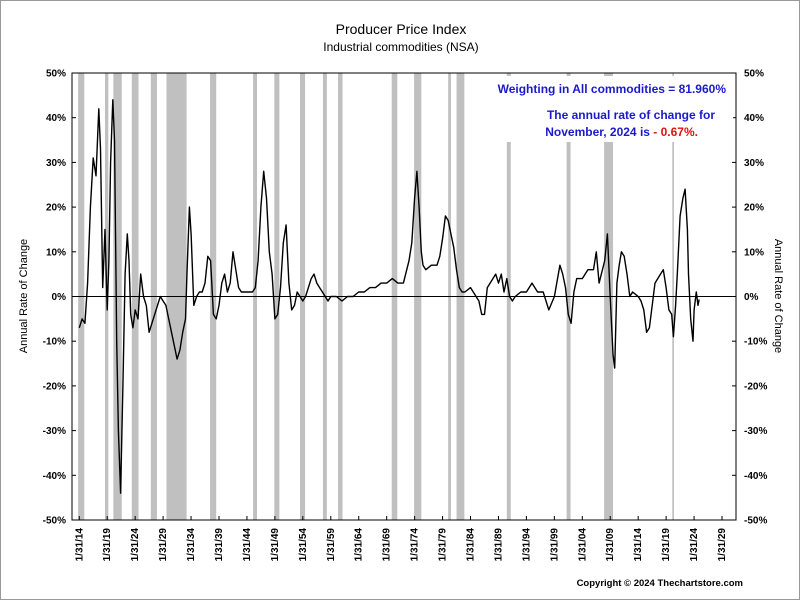 Image resolution: width=800 pixels, height=601 pixels. I want to click on annotation-background, so click(601, 109).